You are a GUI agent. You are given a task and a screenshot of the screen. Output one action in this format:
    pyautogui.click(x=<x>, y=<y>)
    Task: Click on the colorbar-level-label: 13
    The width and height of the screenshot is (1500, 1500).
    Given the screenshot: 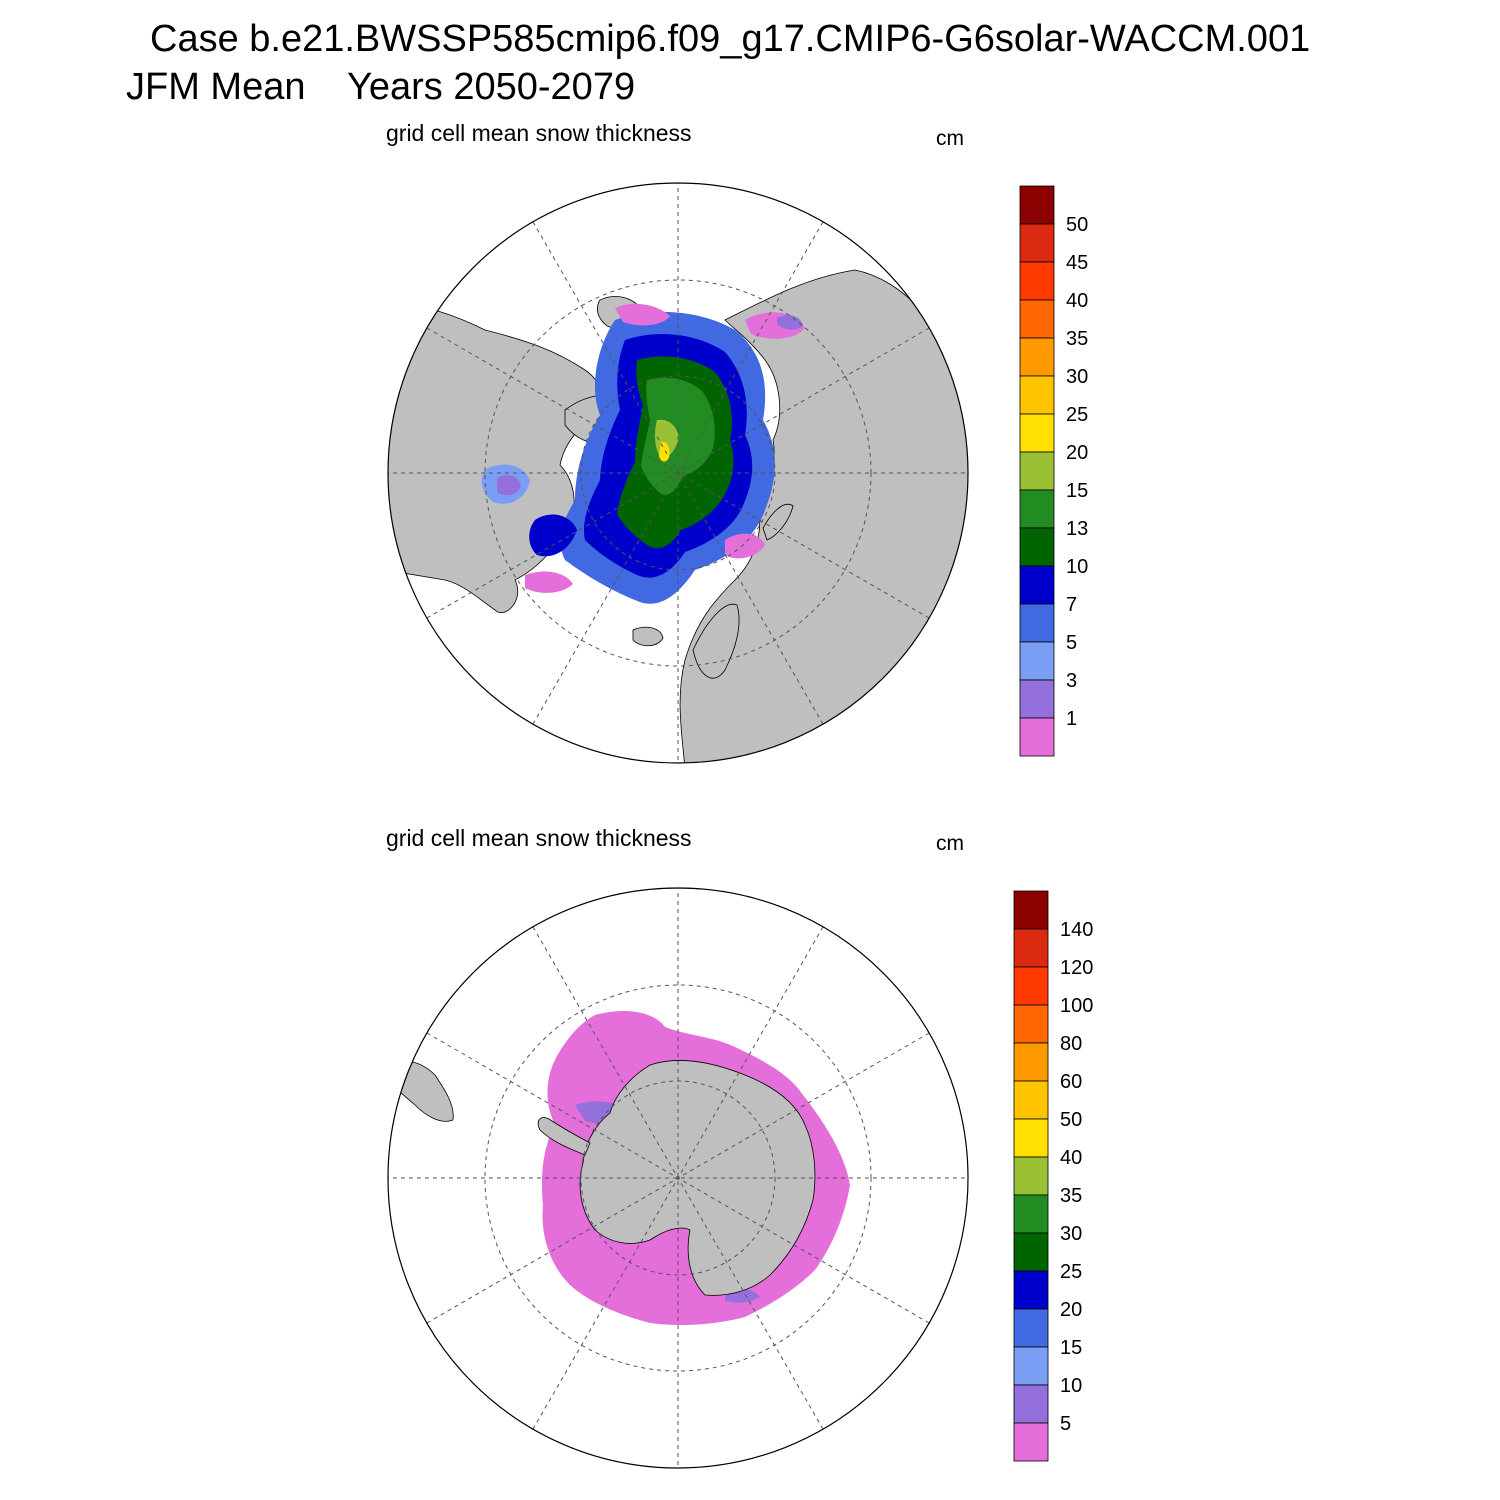 What is the action you would take?
    pyautogui.click(x=1077, y=529)
    